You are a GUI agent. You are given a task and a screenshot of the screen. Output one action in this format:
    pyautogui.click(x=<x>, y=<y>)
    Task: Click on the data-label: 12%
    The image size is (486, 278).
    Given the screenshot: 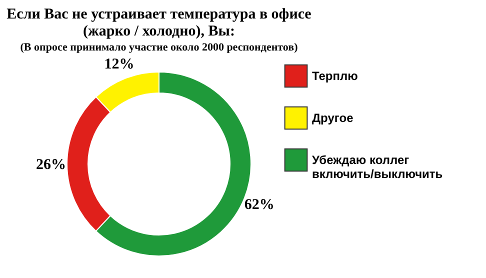 What is the action you would take?
    pyautogui.click(x=119, y=64)
    